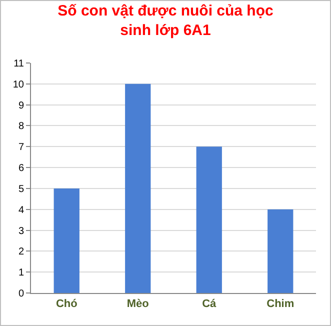 The width and height of the screenshot is (331, 326). What do you see at coordinates (21, 273) in the screenshot?
I see `y-tick-label: 1` at bounding box center [21, 273].